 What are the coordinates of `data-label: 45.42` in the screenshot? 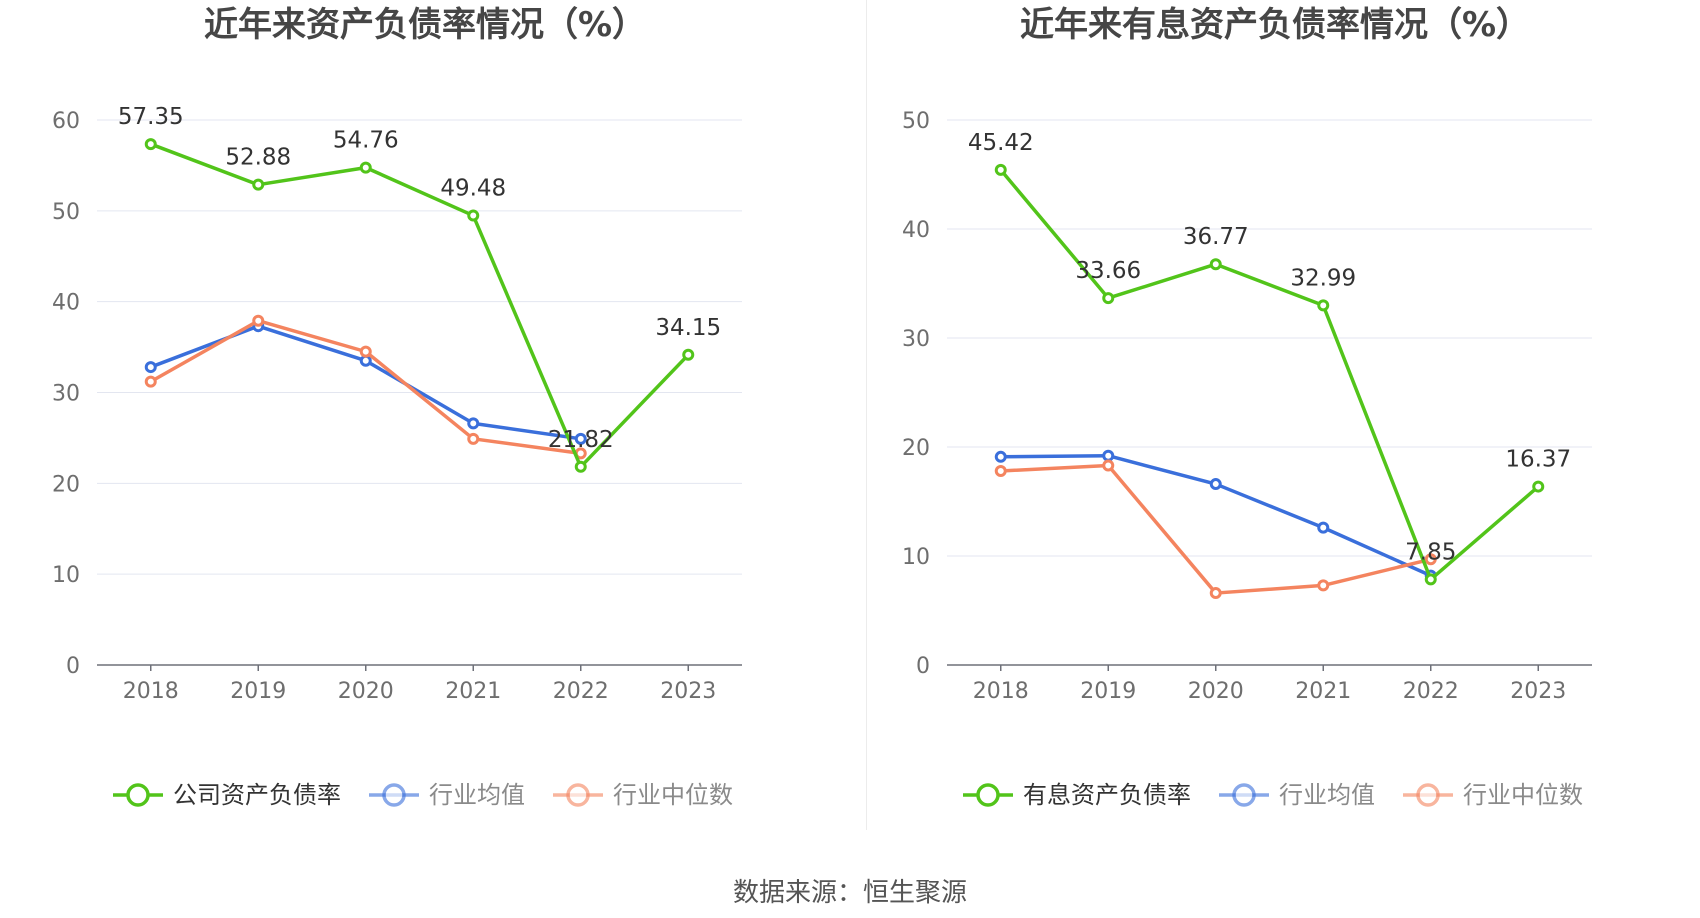 It's located at (1001, 143).